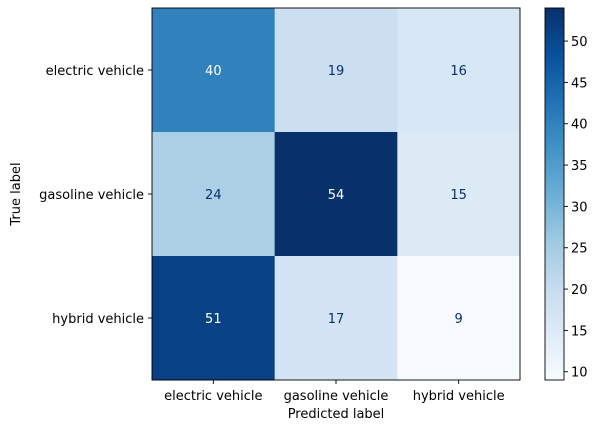 The image size is (601, 432). I want to click on cell-value-label: 24, so click(213, 195).